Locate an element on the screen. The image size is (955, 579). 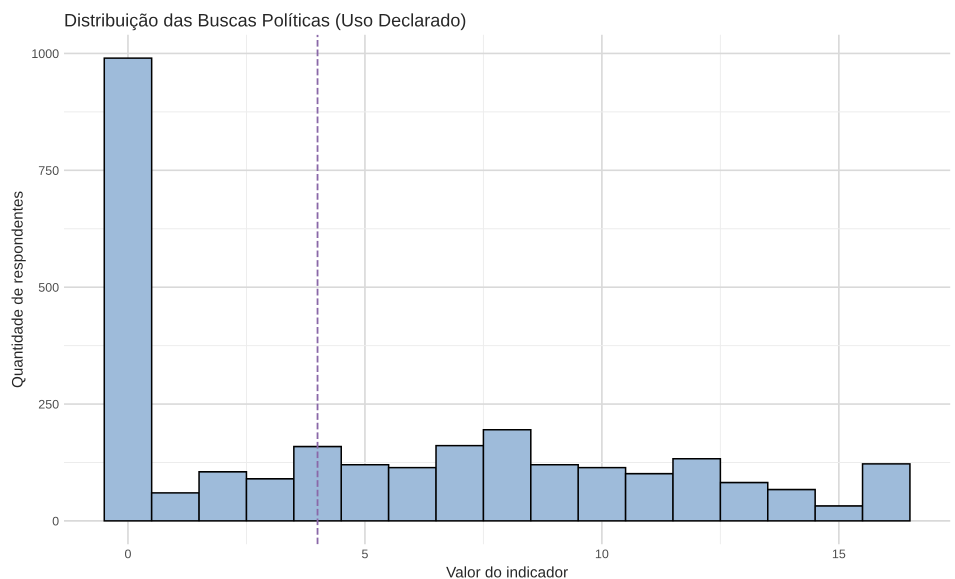
chart-title: Distribuição das Buscas Políticas (Uso Declarado) is located at coordinates (265, 21).